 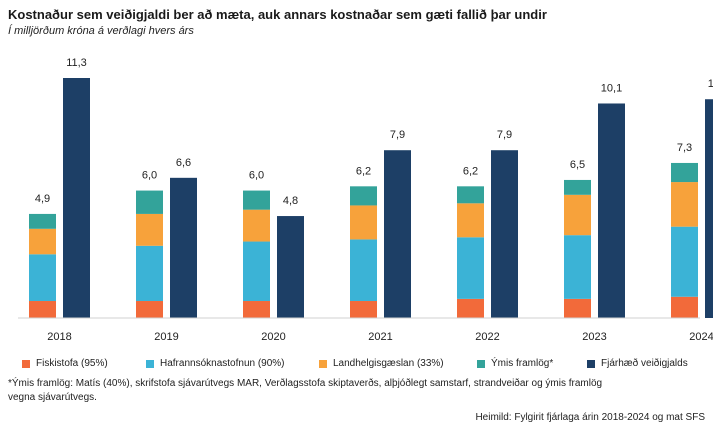 What do you see at coordinates (42, 199) in the screenshot?
I see `stack-total-label: 4,9` at bounding box center [42, 199].